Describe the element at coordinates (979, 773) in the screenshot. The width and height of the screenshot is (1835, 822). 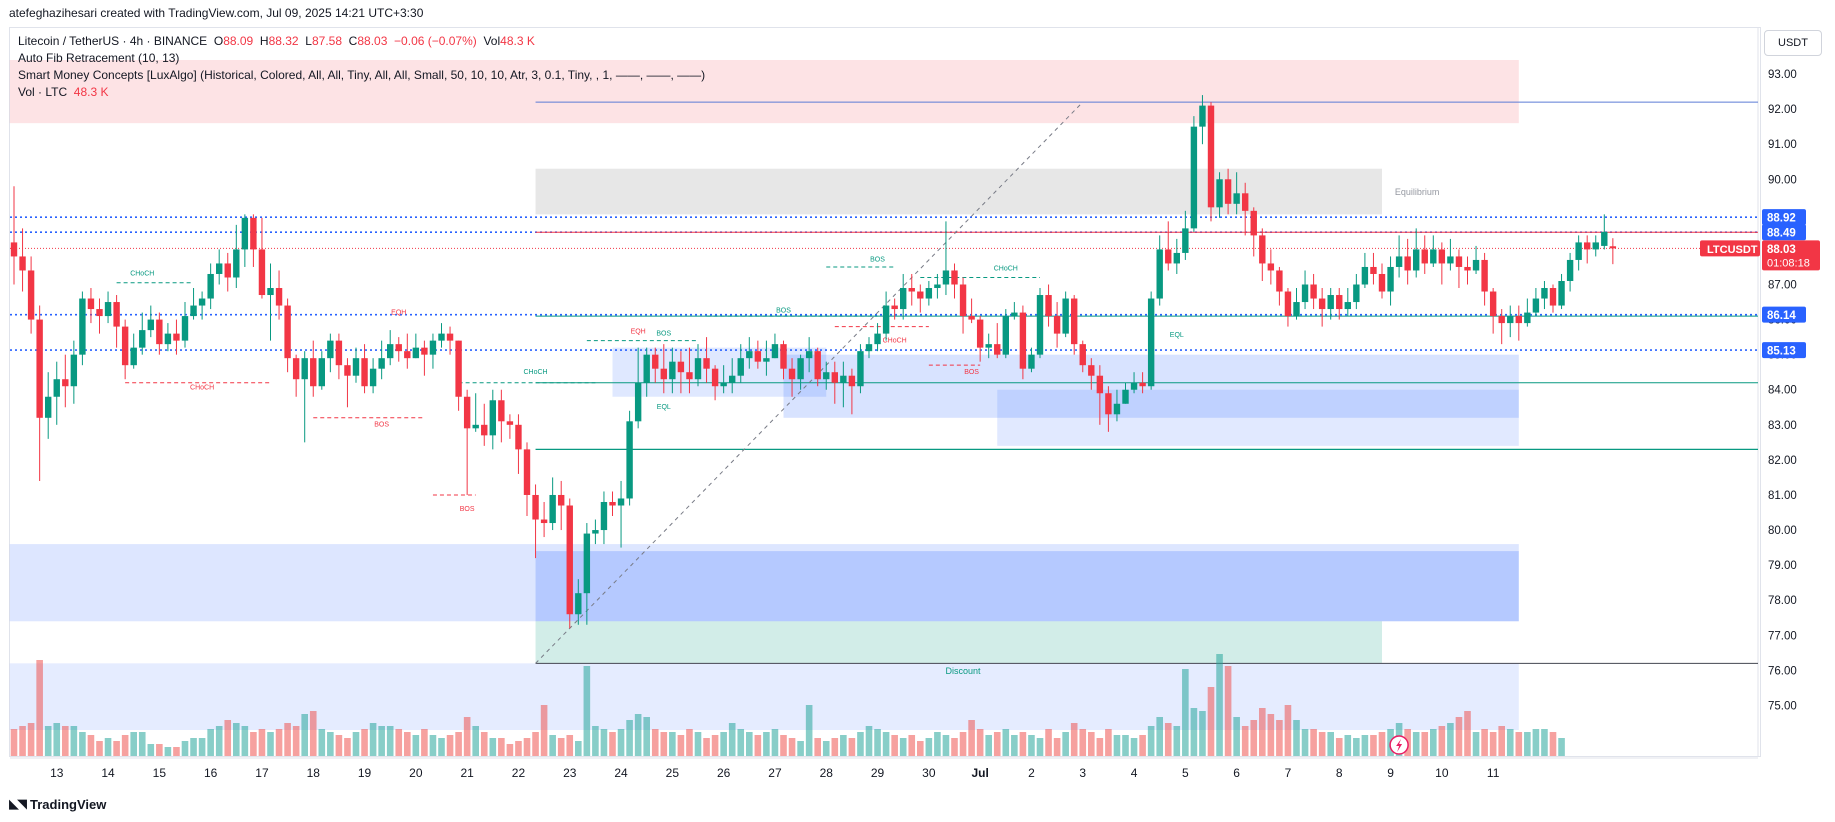
I see `x-tick-label-18: Jul` at that location.